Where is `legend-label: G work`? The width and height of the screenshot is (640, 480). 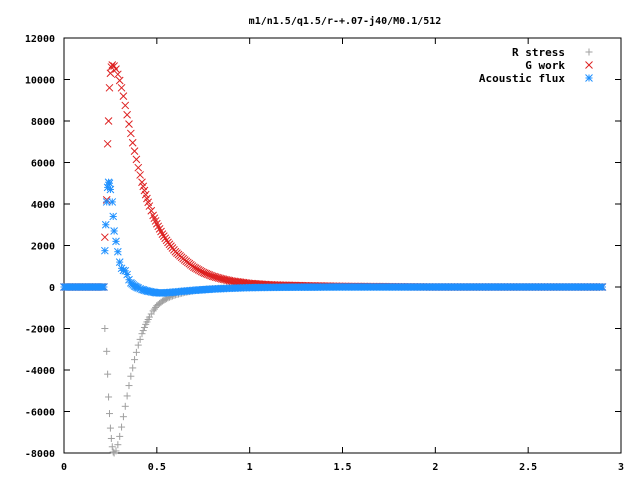
legend-label: G work is located at coordinates (545, 65).